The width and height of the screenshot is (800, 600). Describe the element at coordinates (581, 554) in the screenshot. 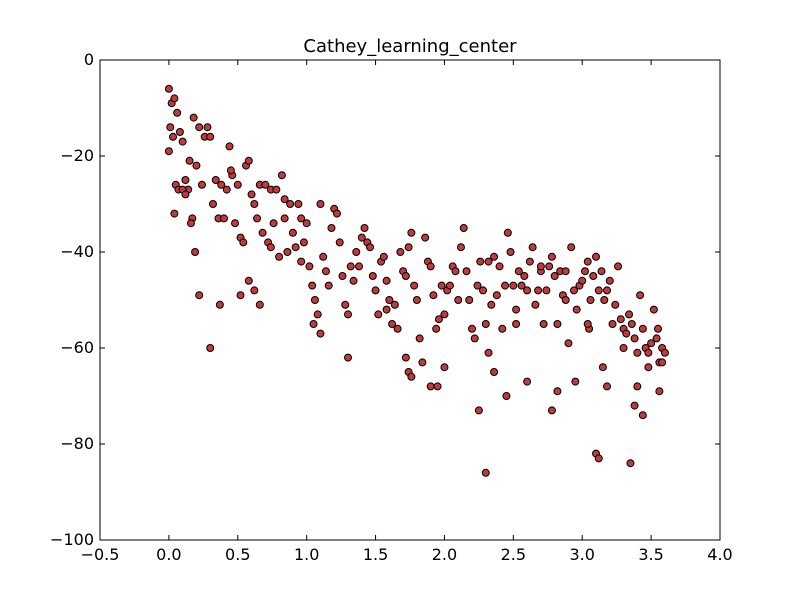

I see `x-tick-label: 3.0` at that location.